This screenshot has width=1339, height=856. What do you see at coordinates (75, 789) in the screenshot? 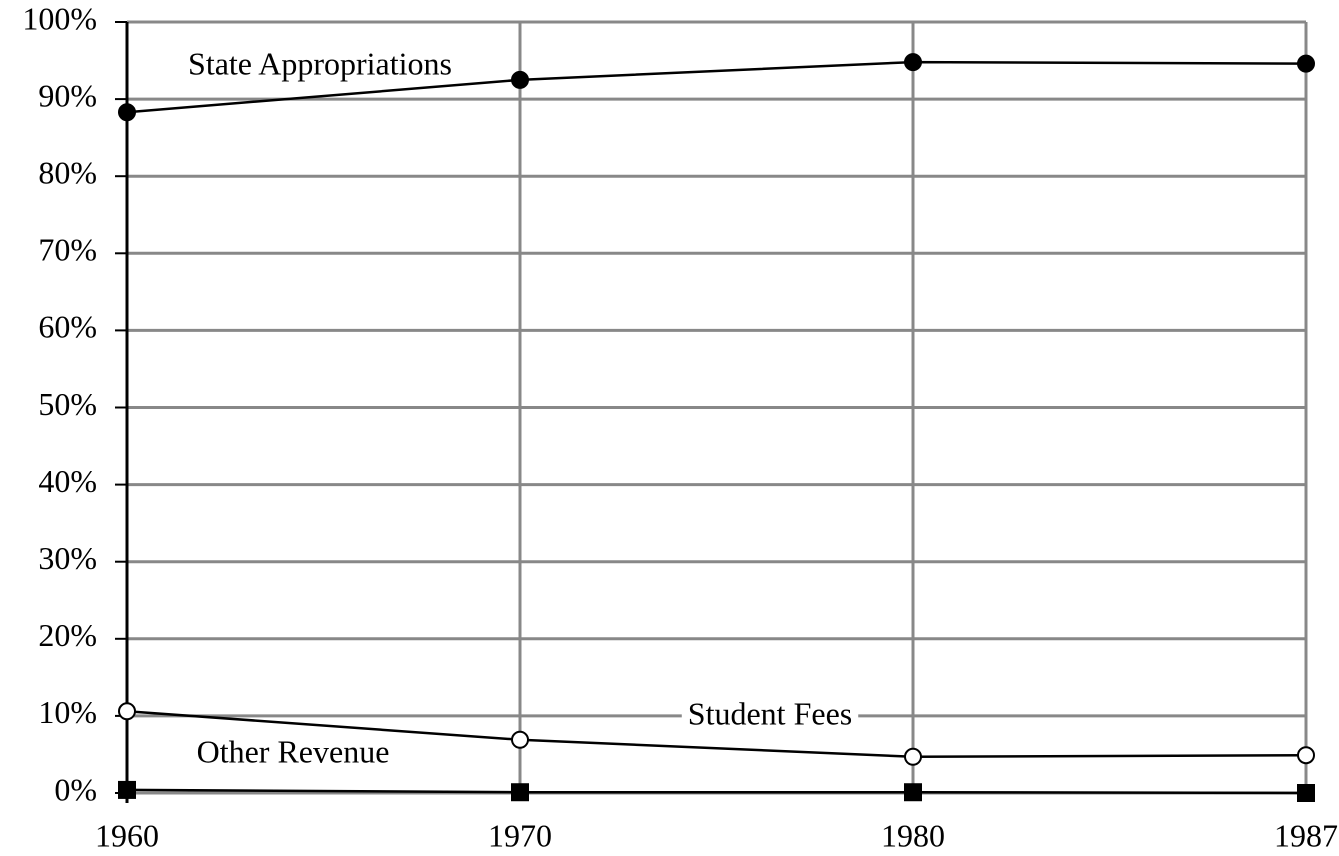
I see `y-tick-label: 0%` at bounding box center [75, 789].